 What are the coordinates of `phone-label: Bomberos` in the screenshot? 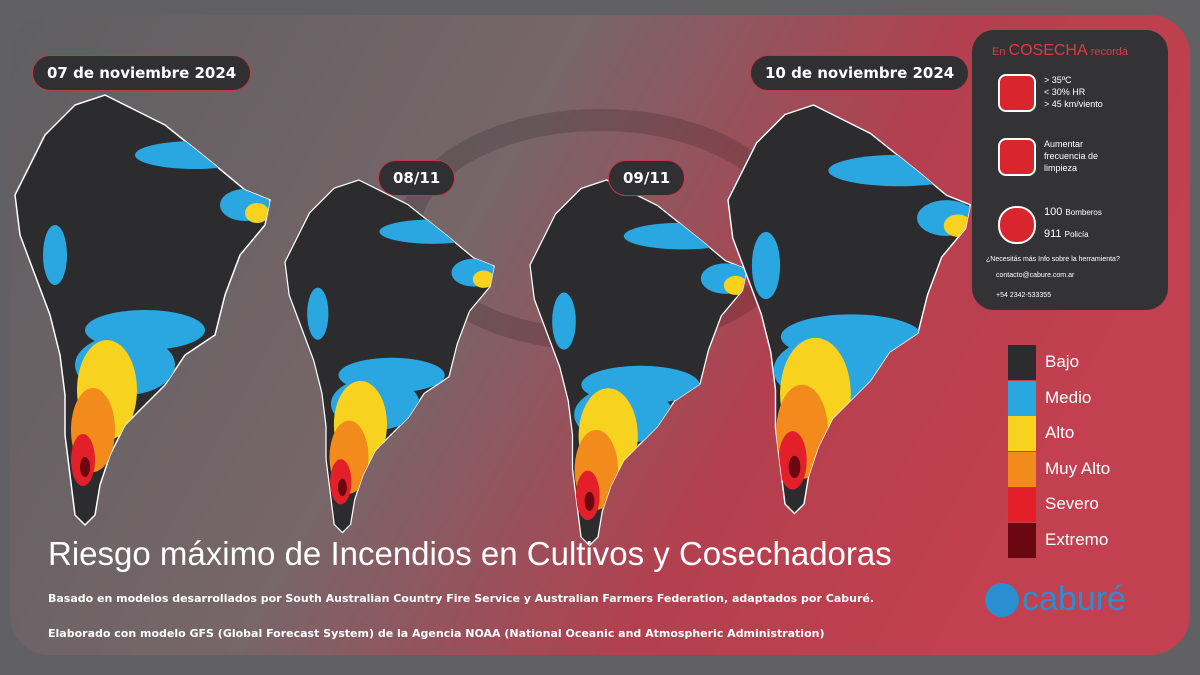 It's located at (1083, 212).